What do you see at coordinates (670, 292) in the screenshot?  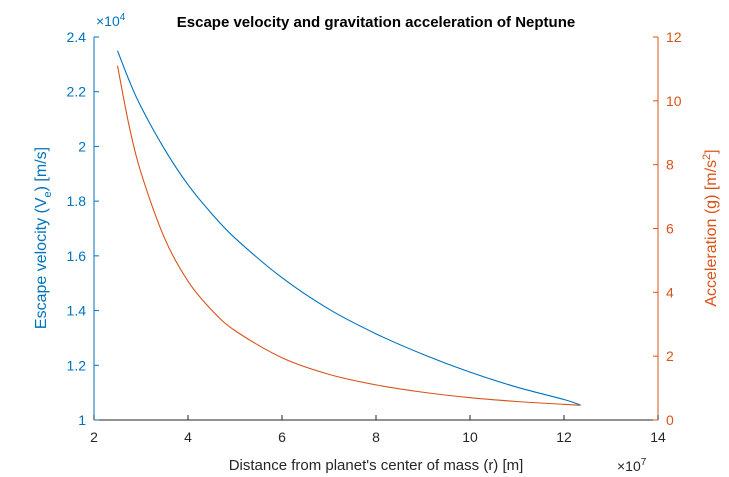 I see `right-y-tick-label: 4` at bounding box center [670, 292].